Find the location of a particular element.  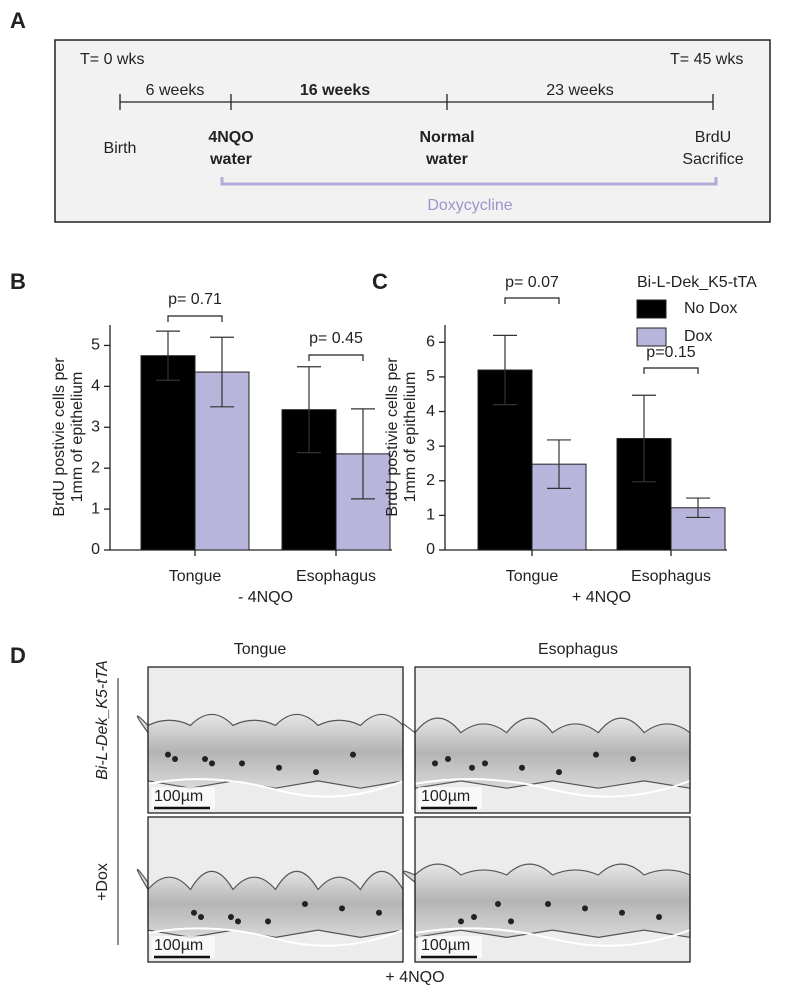

end-time: T= 45 wks is located at coordinates (706, 59).